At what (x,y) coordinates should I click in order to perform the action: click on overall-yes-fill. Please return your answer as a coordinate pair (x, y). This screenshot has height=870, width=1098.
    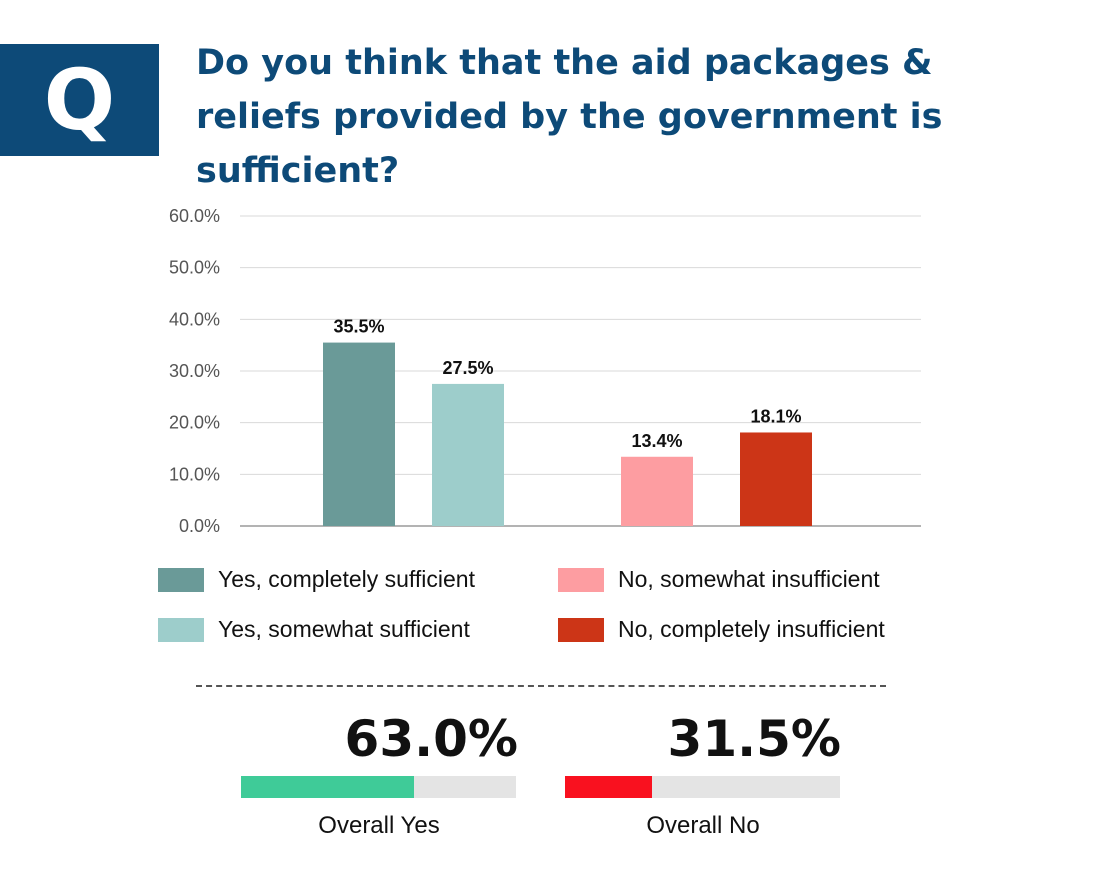
    Looking at the image, I should click on (328, 787).